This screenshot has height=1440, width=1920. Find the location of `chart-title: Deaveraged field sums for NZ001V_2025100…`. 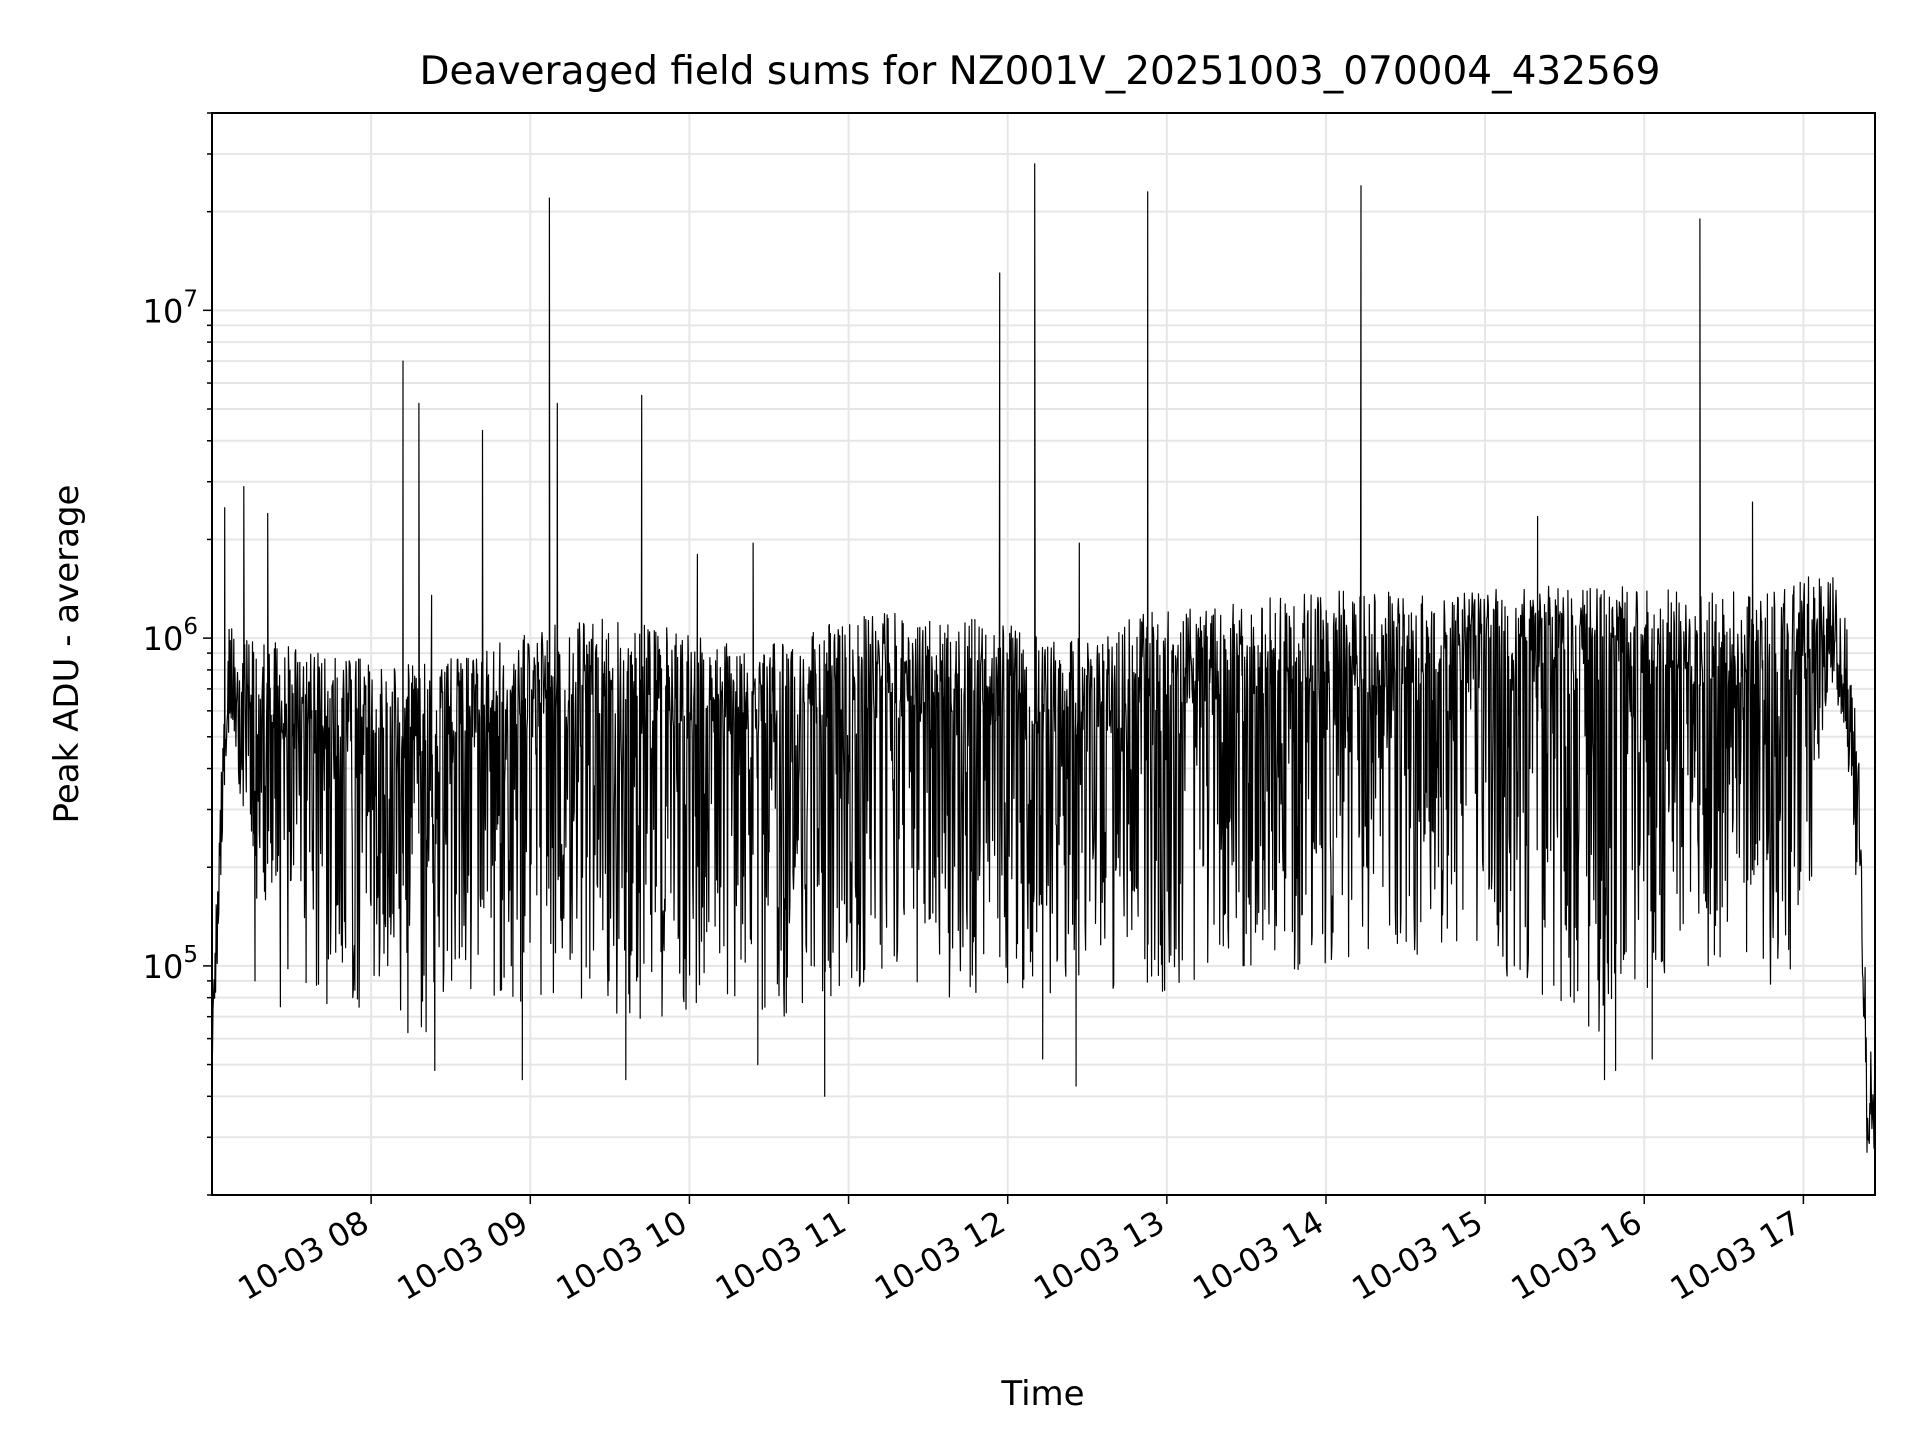

chart-title: Deaveraged field sums for NZ001V_2025100… is located at coordinates (1040, 71).